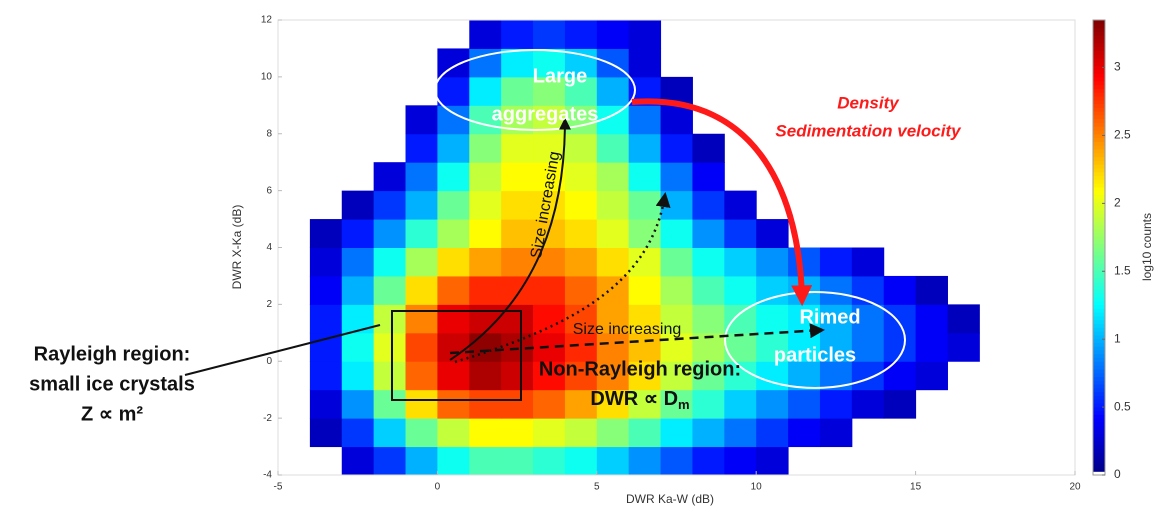 This screenshot has height=510, width=1161. I want to click on y-tick-label: 12, so click(267, 20).